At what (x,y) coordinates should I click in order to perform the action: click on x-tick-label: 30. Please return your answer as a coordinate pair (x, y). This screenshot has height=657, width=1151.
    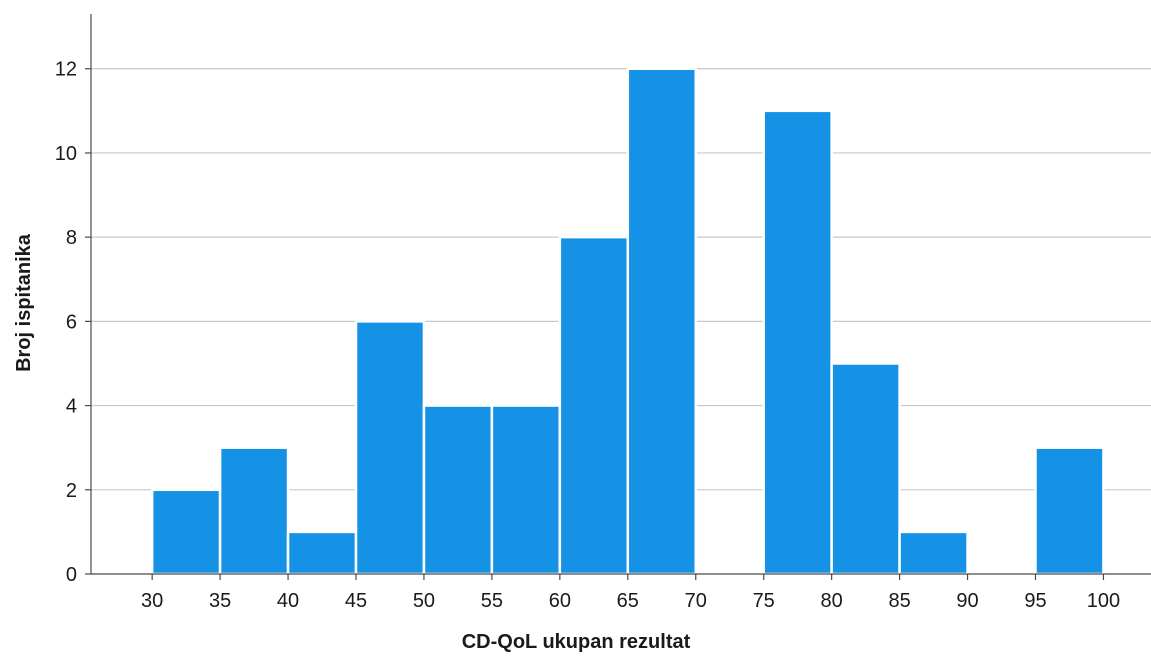
    Looking at the image, I should click on (152, 601).